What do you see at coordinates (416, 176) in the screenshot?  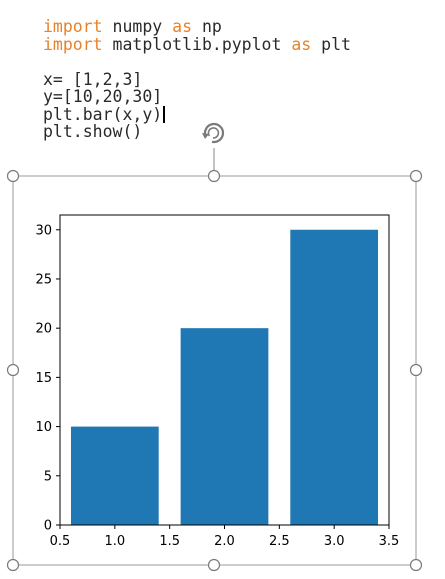 I see `resize-handle-top-right` at bounding box center [416, 176].